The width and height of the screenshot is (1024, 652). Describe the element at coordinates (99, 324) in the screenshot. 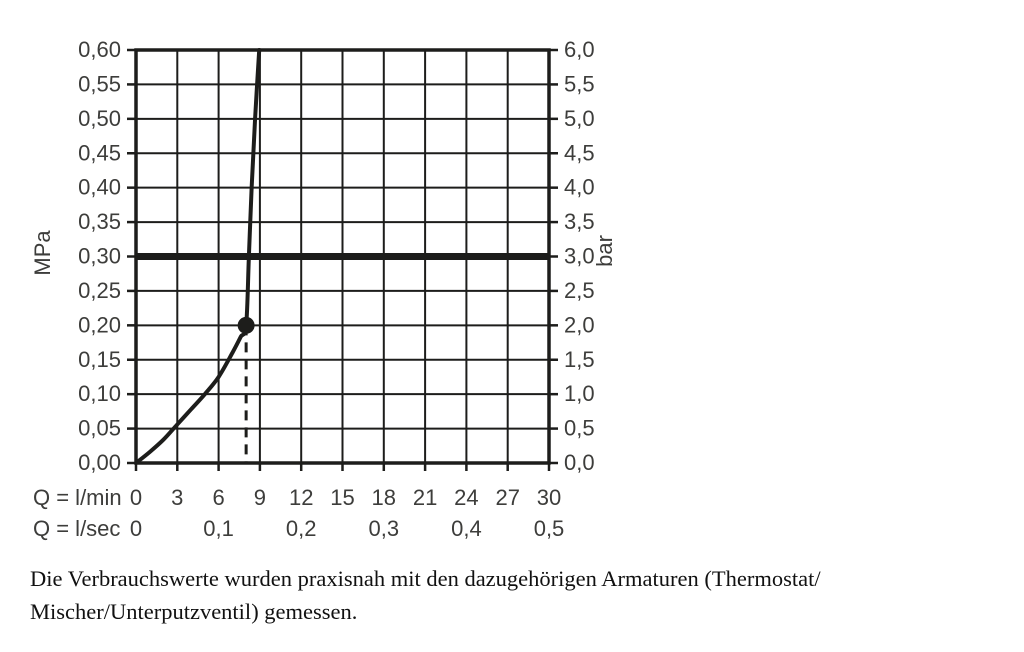

I see `y-axis-tick-label-mpa: 0,20` at that location.